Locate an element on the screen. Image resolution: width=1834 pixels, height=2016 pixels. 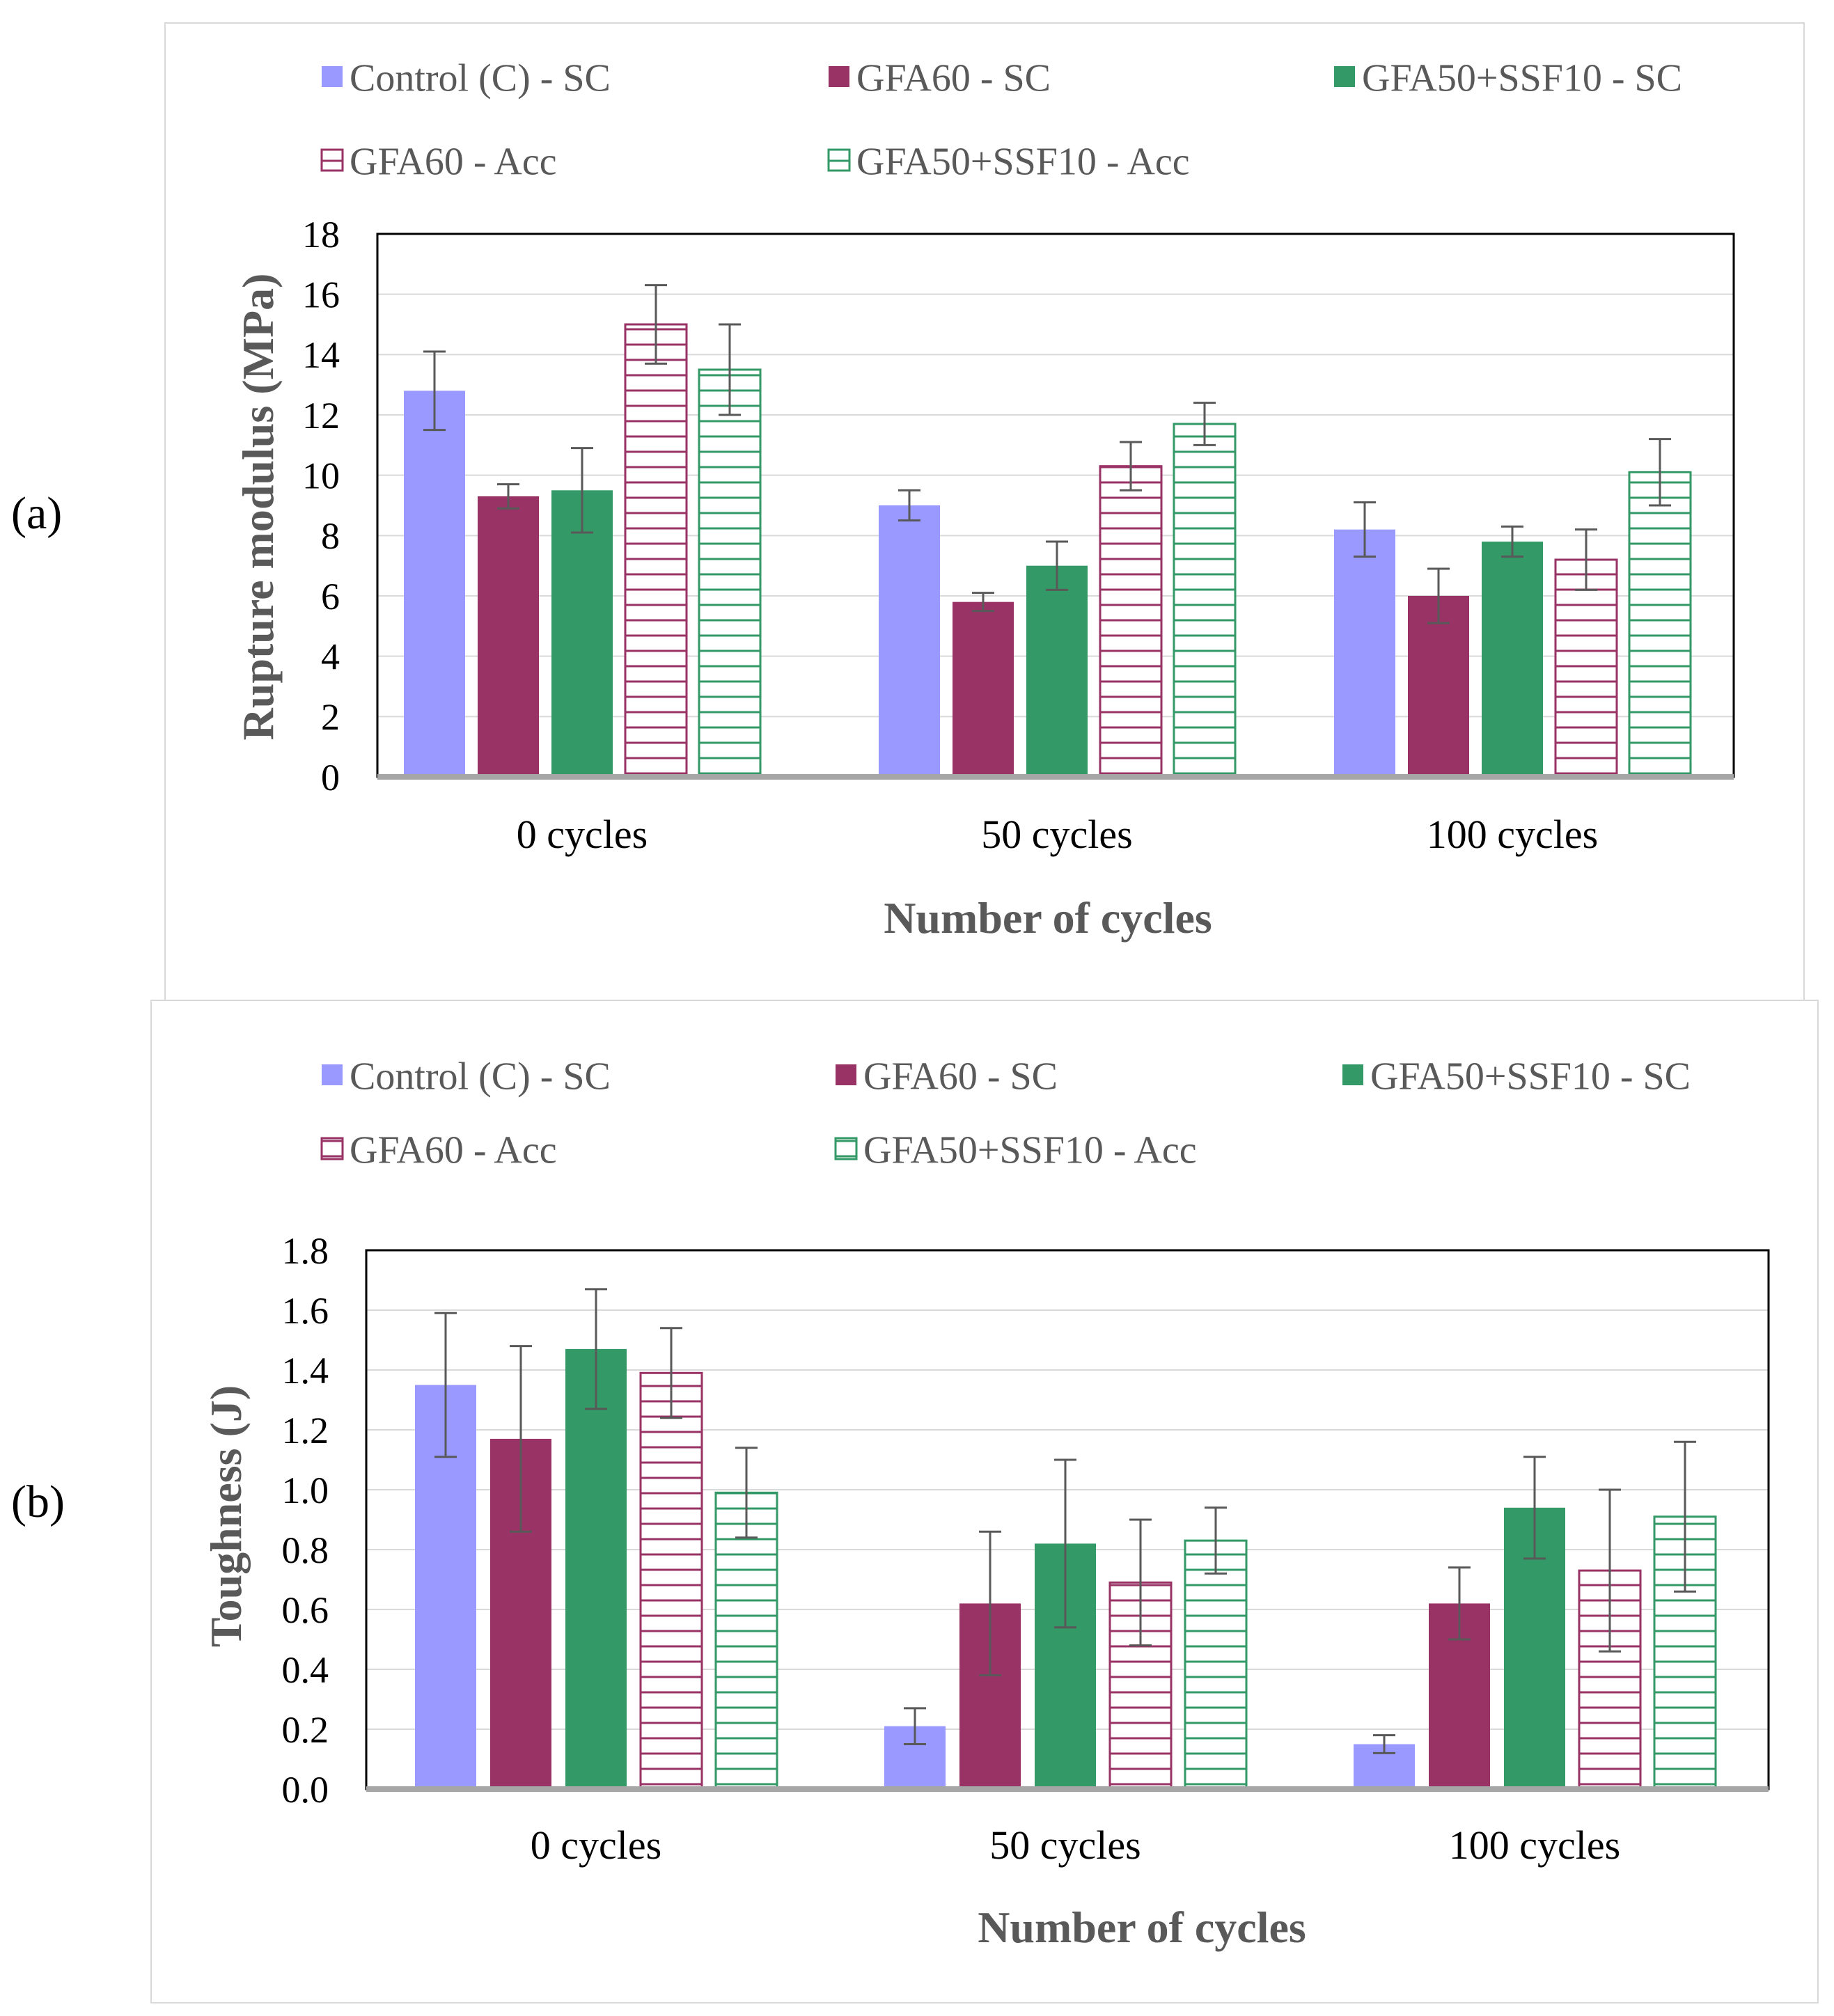
y-tick-label: 12 is located at coordinates (321, 415).